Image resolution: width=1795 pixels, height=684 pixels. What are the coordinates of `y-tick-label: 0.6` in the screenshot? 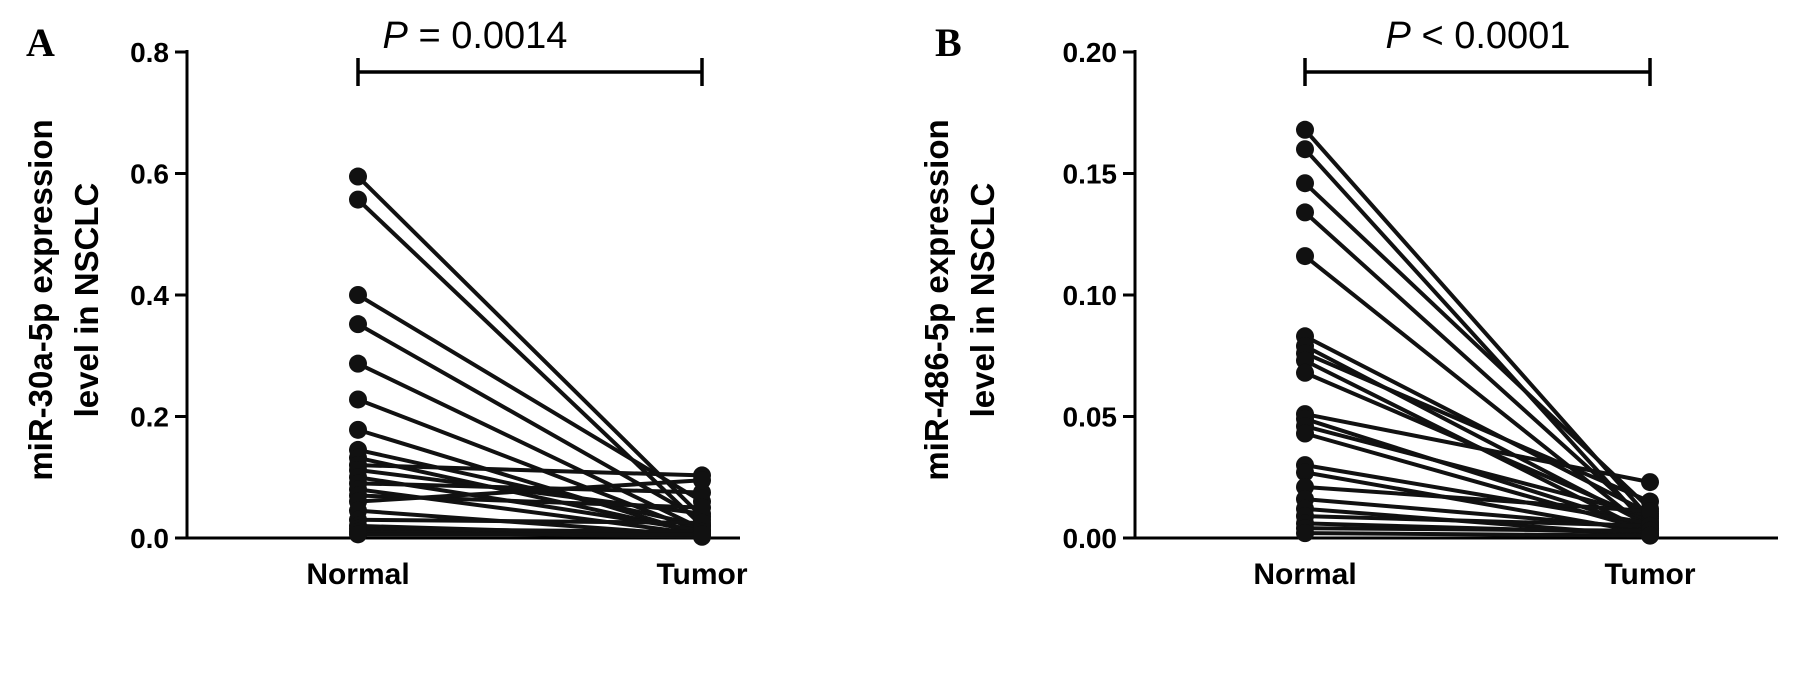 It's located at (149, 174).